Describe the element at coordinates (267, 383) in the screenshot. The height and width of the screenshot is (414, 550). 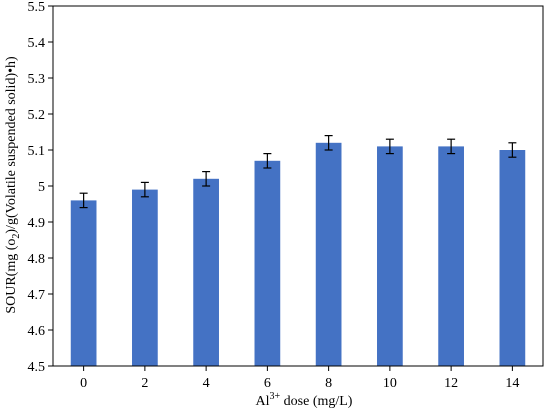
I see `x-tick-label: 6` at that location.